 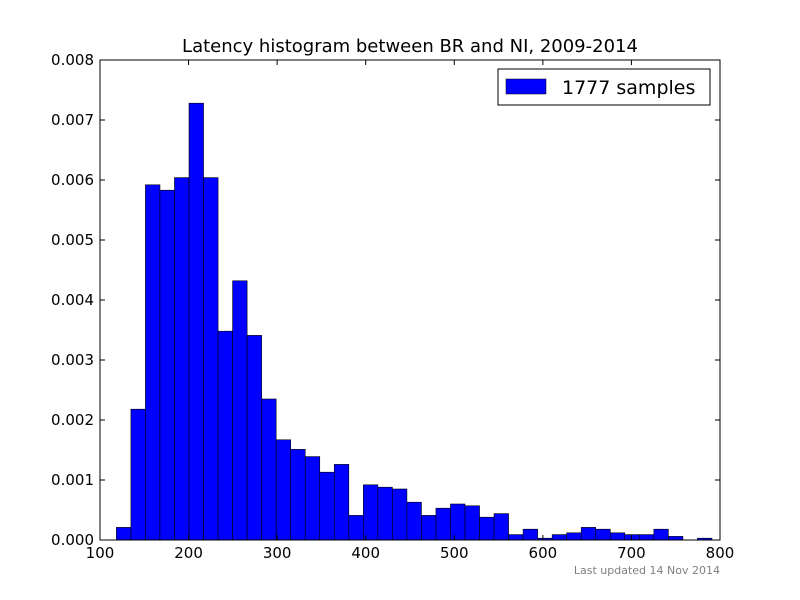 I want to click on y-tick-label: 0.003, so click(x=72, y=360).